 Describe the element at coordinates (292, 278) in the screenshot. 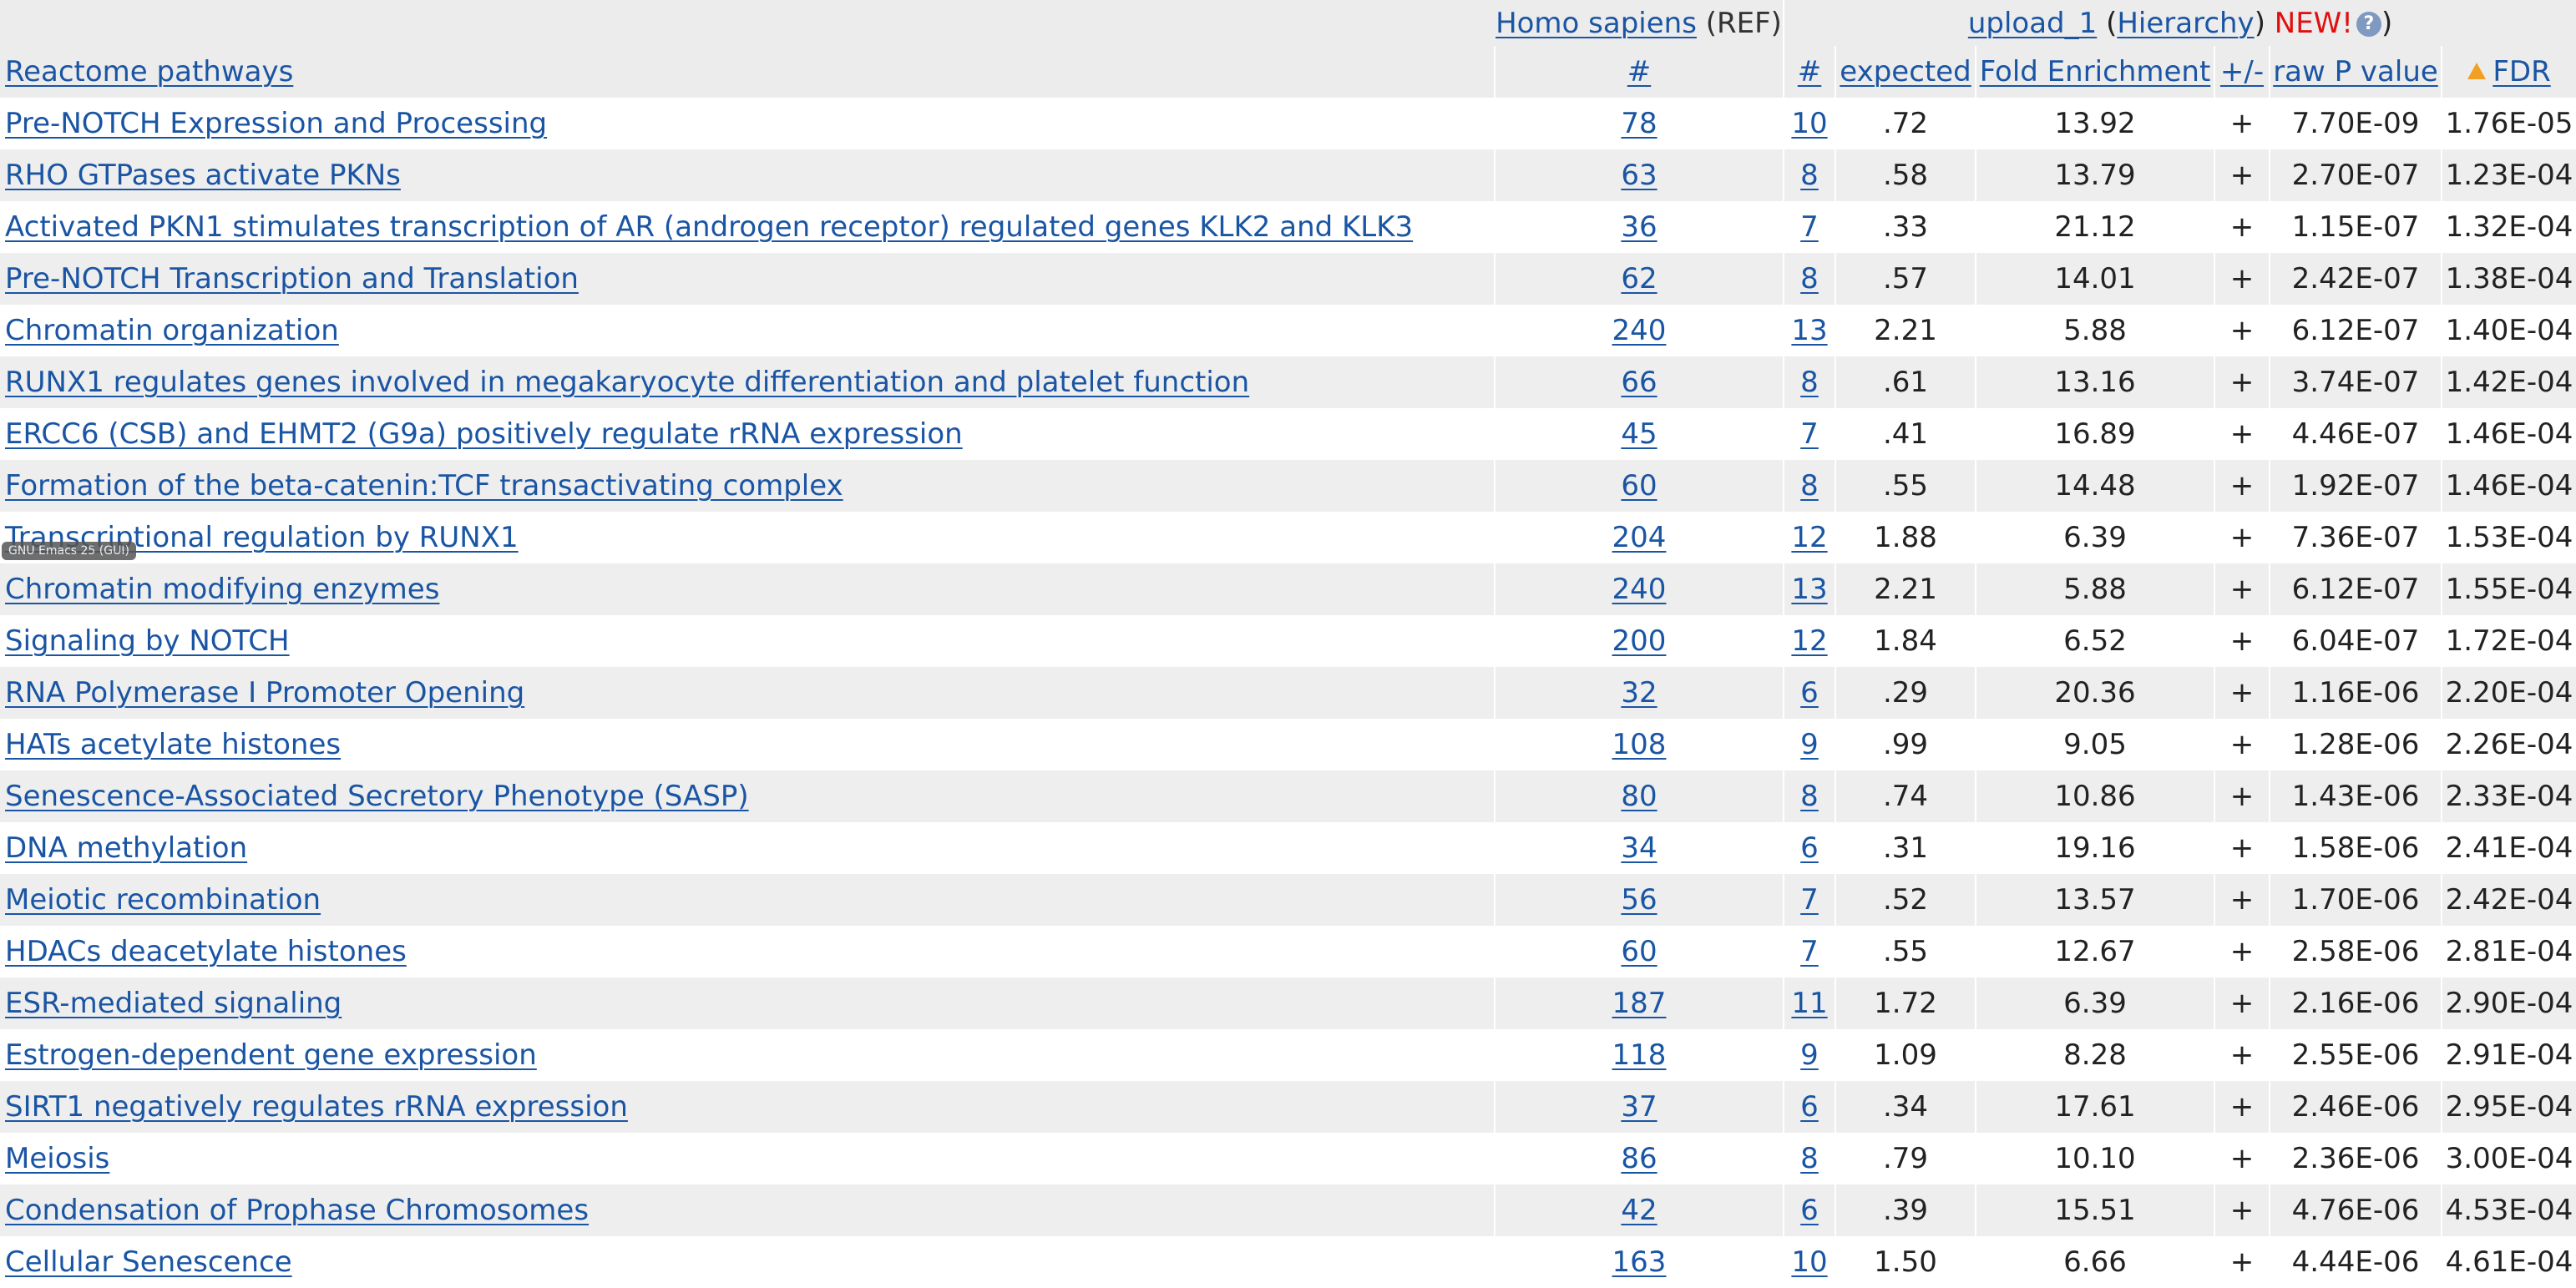

I see `pathway-link: Pre-NOTCH Transcription and Translation` at that location.